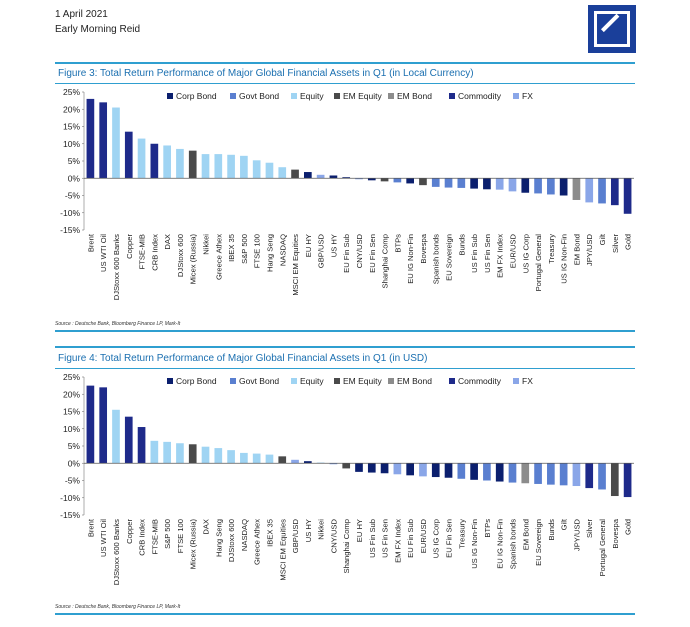 The image size is (690, 627). Describe the element at coordinates (448, 183) in the screenshot. I see `bar-eu-sovereign` at that location.